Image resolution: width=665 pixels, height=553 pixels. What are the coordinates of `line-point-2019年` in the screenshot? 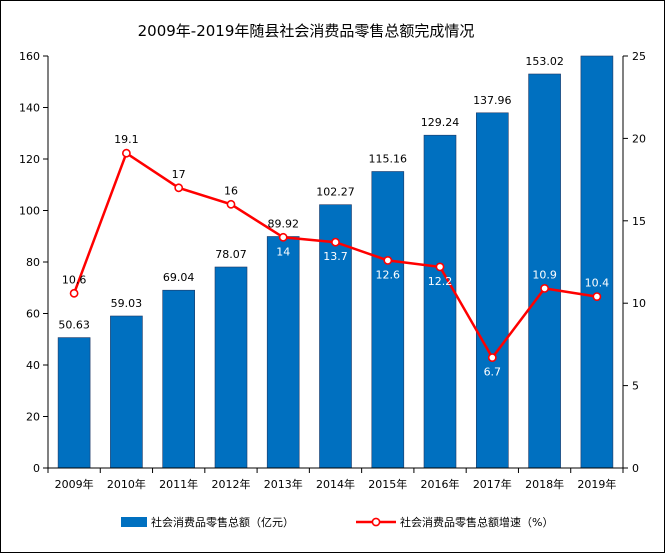 It's located at (597, 296).